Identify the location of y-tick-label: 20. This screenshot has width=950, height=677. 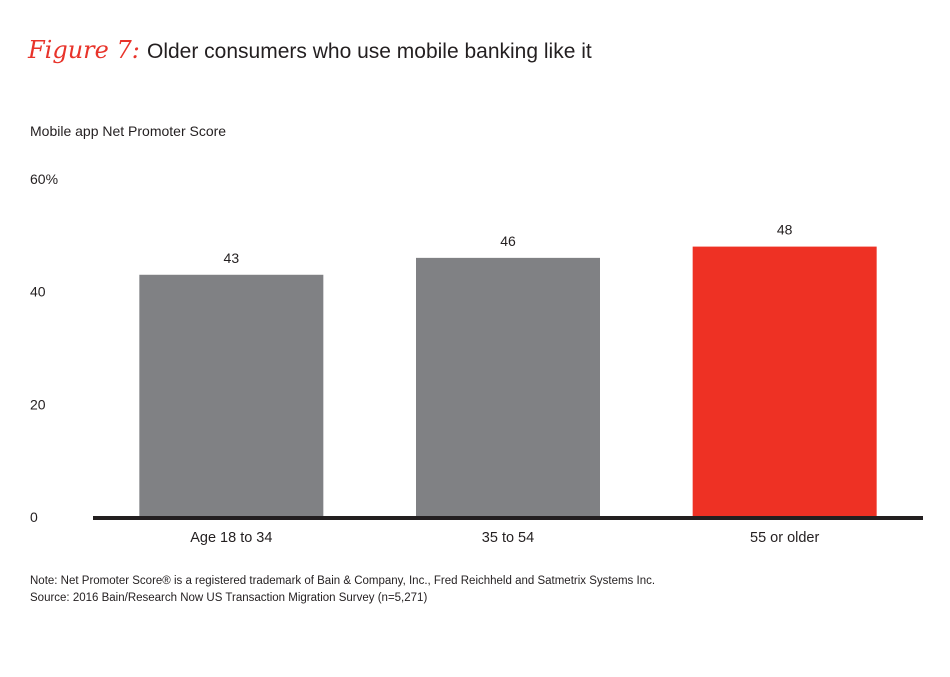
(38, 404).